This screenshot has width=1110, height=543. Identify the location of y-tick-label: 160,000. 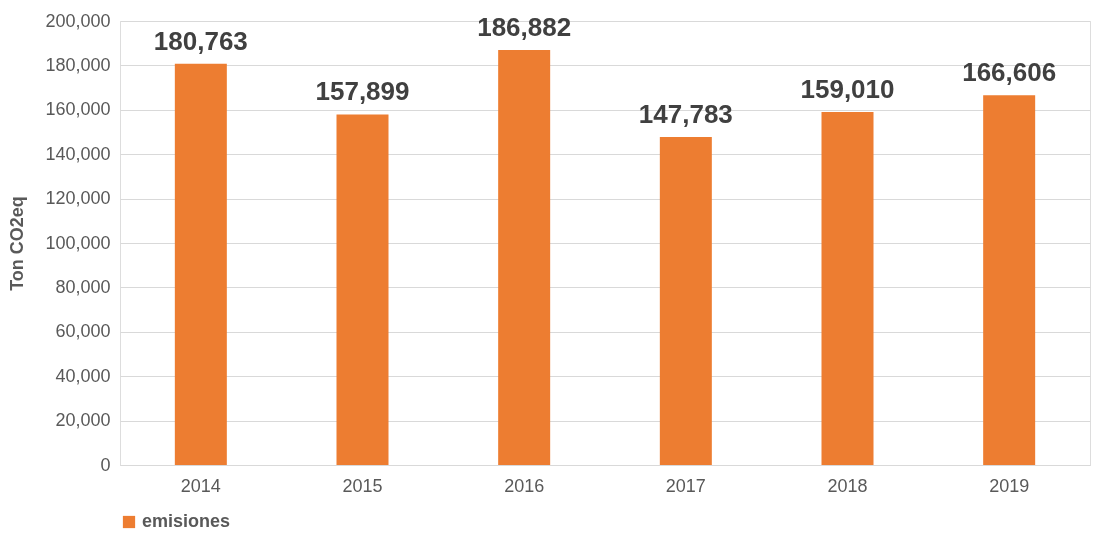
(78, 109).